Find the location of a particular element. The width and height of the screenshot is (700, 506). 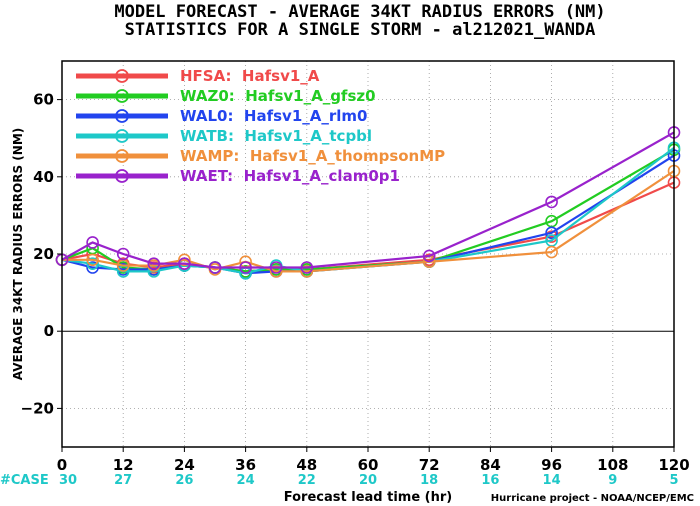

case-count: 16 is located at coordinates (490, 480).